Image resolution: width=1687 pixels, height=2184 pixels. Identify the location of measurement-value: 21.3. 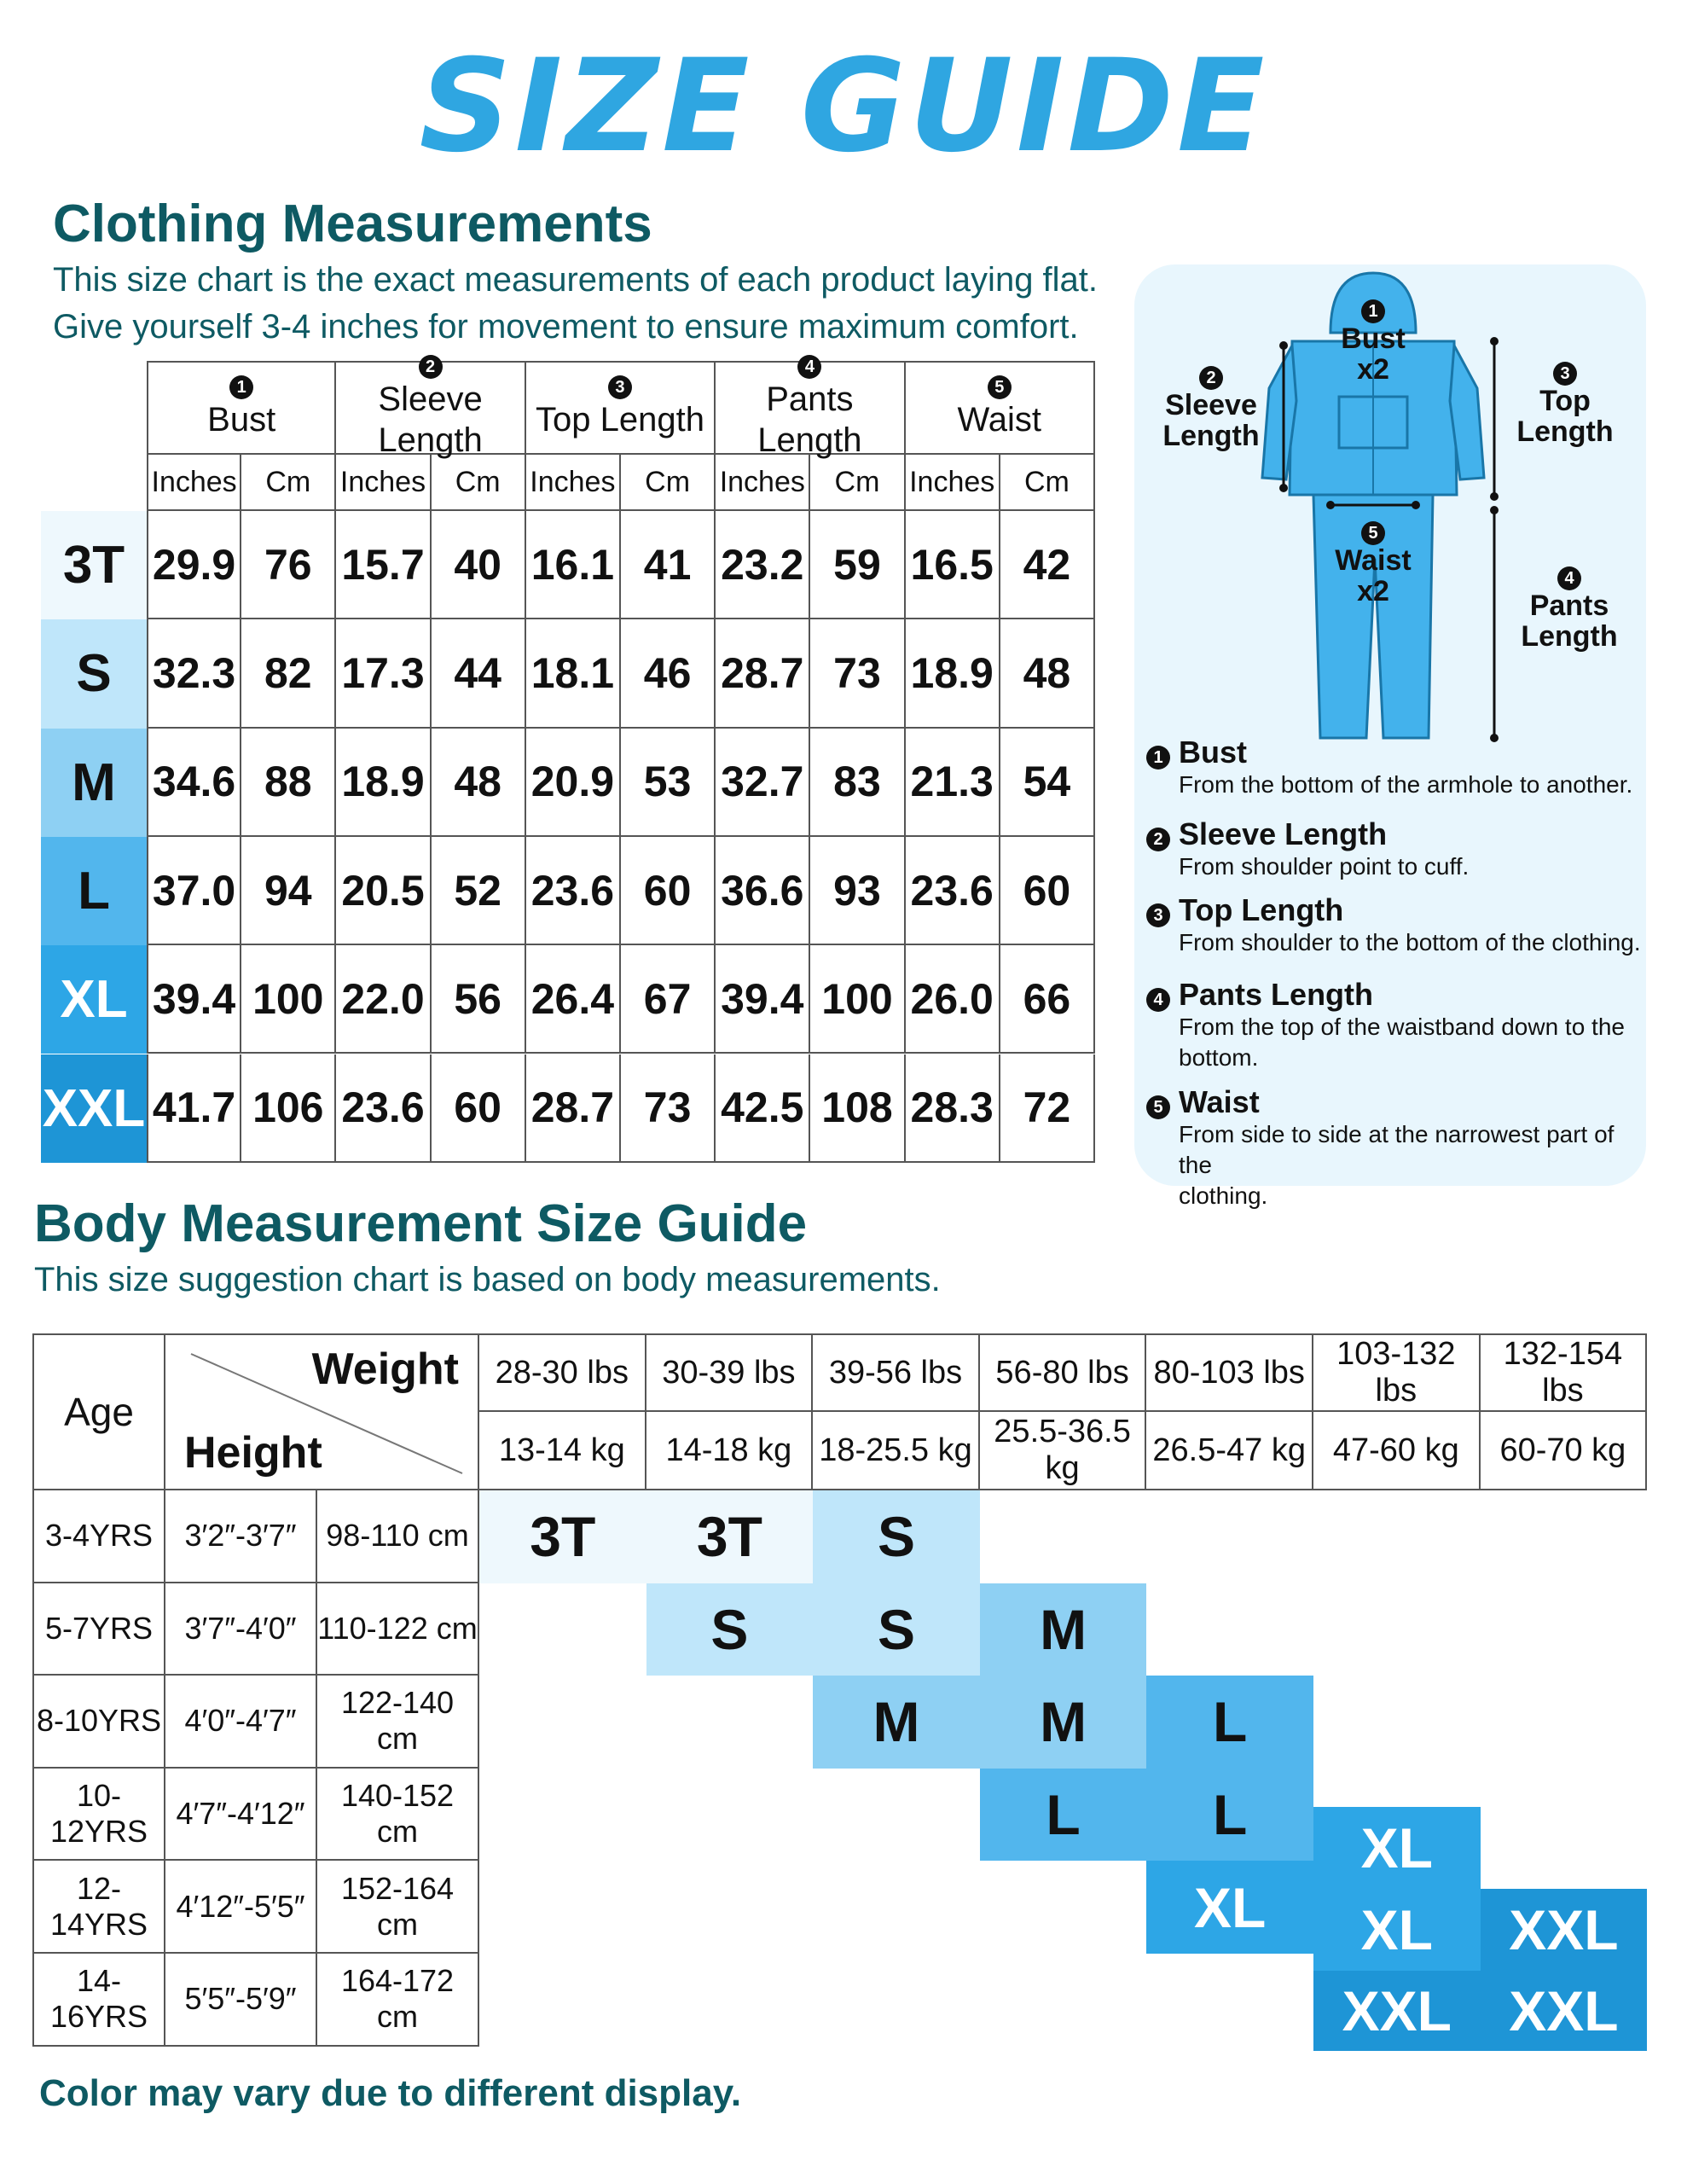
(953, 782).